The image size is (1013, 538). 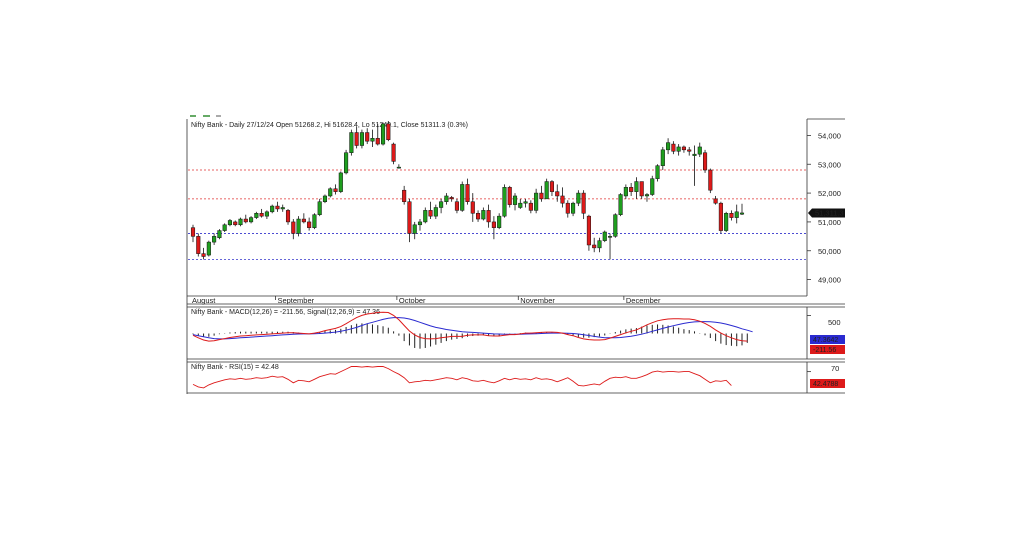 I want to click on price-tick-label: 54,000, so click(x=829, y=135).